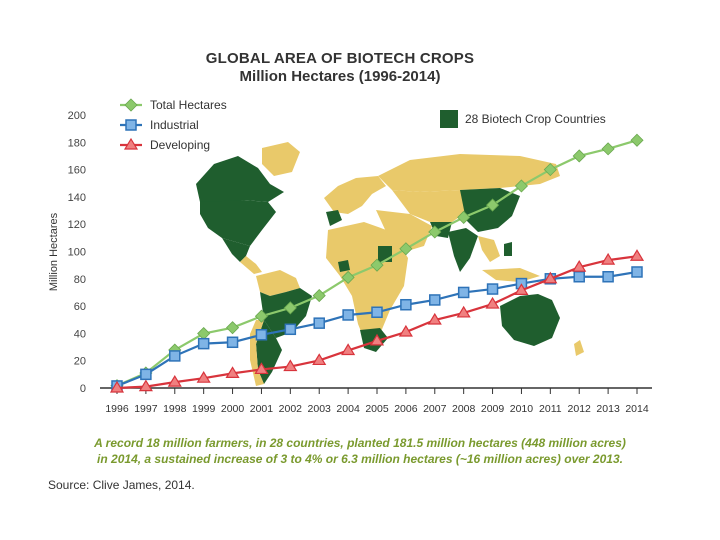 The width and height of the screenshot is (720, 540). I want to click on source-citation: Source: Clive James, 2014., so click(121, 485).